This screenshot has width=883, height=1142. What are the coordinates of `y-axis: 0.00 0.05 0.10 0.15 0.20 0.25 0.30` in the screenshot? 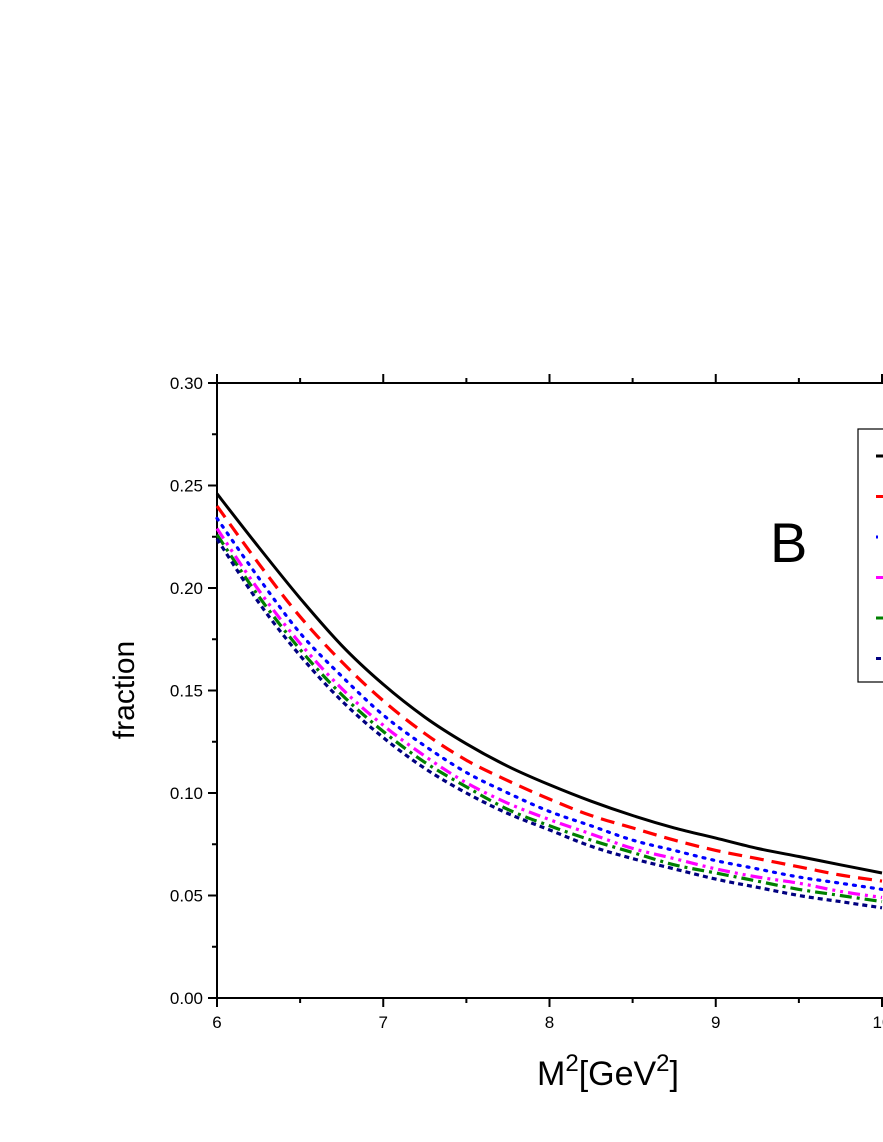 It's located at (193, 691).